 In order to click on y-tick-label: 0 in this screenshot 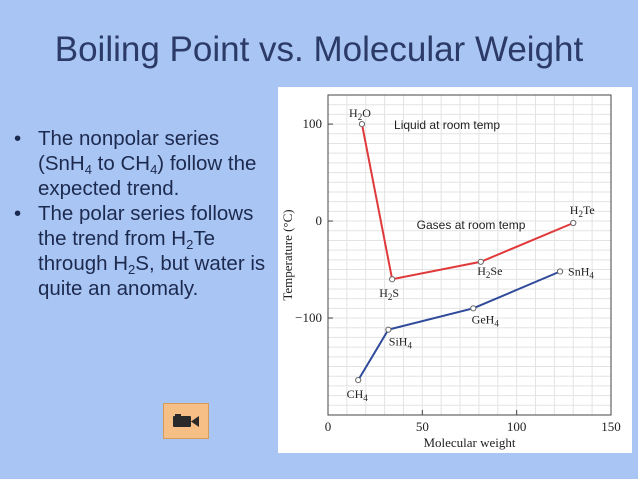, I will do `click(319, 220)`.